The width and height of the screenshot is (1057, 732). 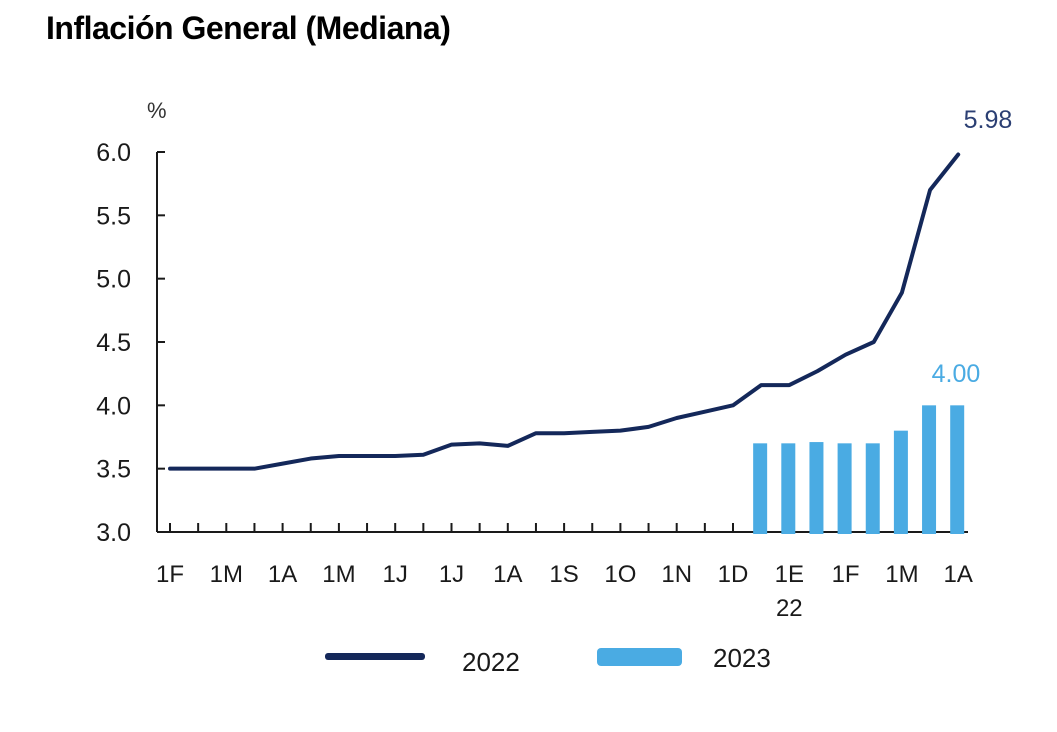 What do you see at coordinates (789, 574) in the screenshot?
I see `x-tick-label: 1E` at bounding box center [789, 574].